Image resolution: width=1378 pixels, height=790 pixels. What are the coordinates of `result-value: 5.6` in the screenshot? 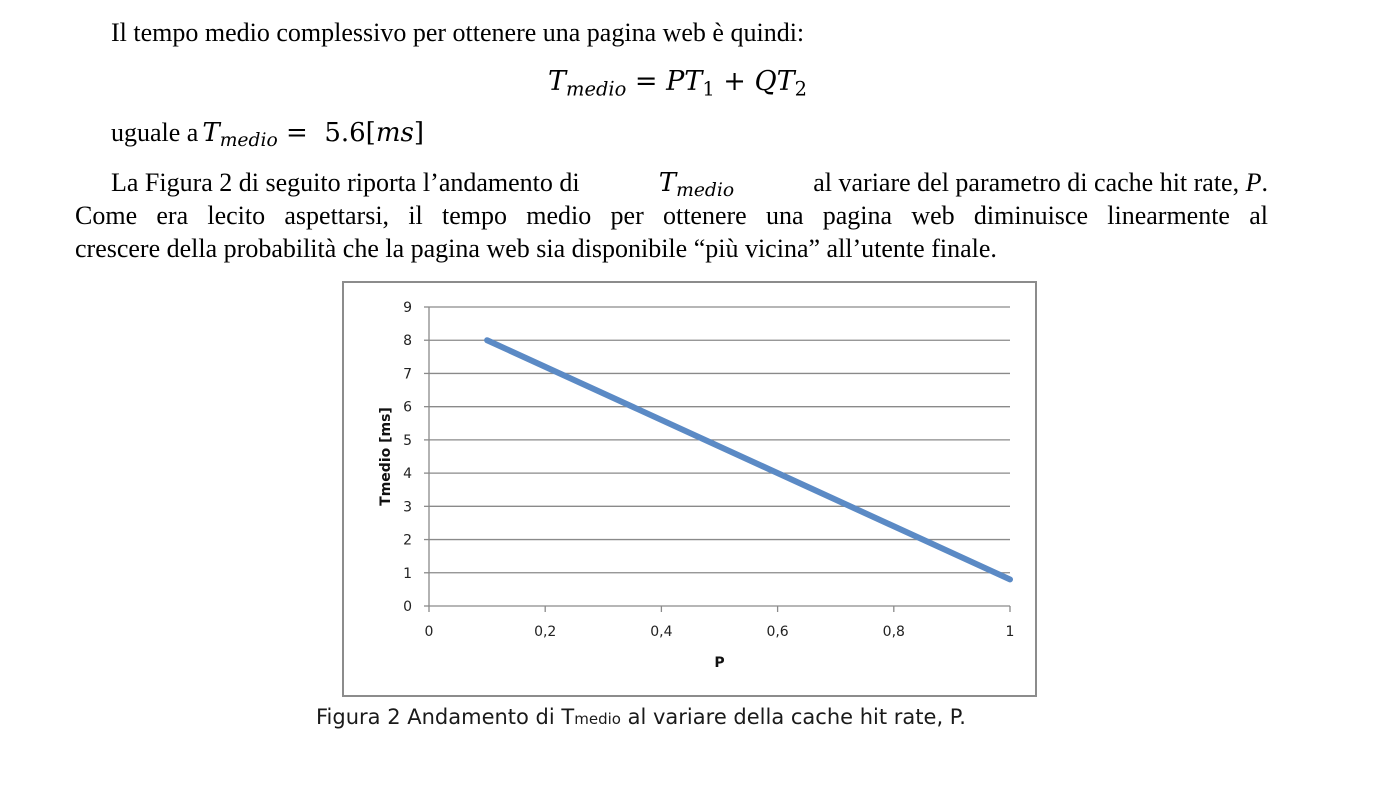 It's located at (345, 133).